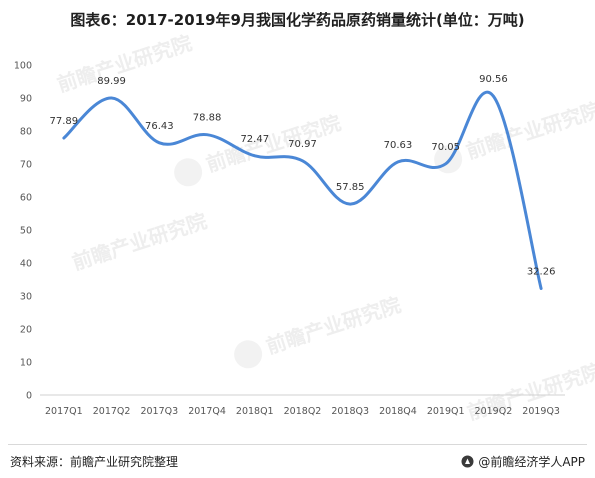 The height and width of the screenshot is (478, 595). Describe the element at coordinates (26, 231) in the screenshot. I see `y-tick-label: 50` at that location.